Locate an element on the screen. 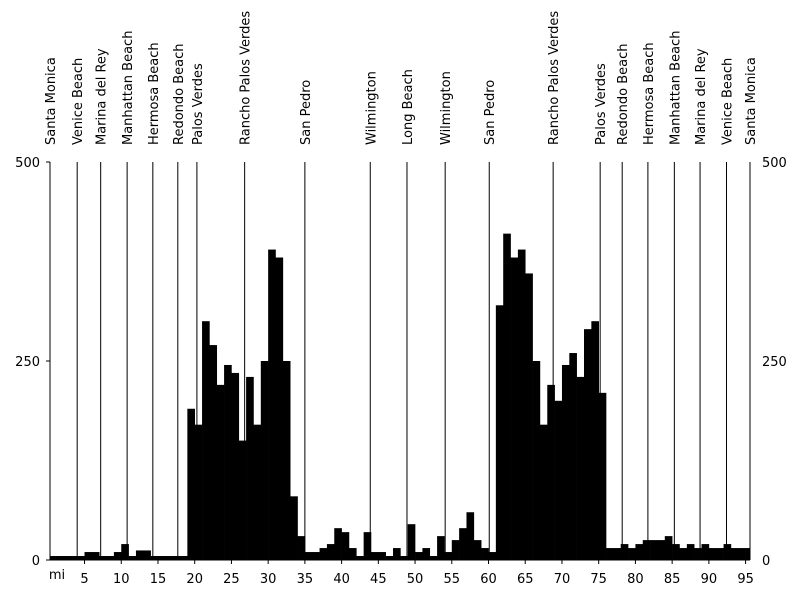 The width and height of the screenshot is (800, 604). town-label: Redondo Beach is located at coordinates (179, 95).